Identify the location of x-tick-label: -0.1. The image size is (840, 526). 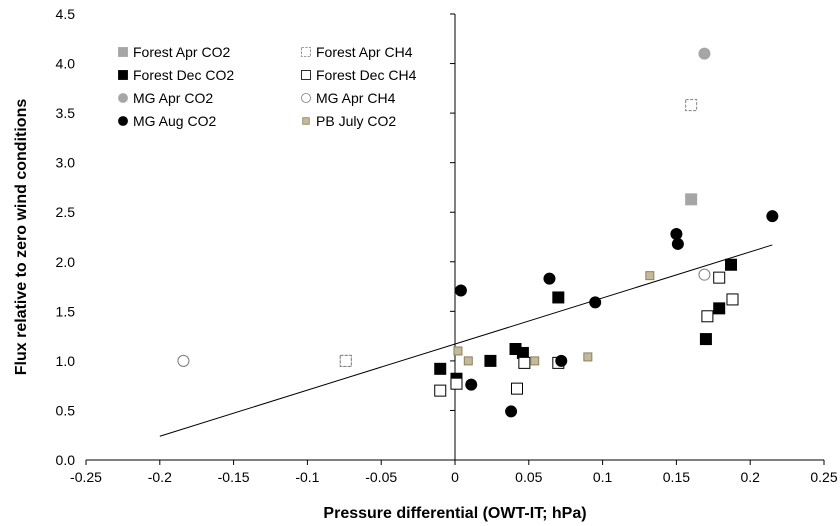
(307, 477).